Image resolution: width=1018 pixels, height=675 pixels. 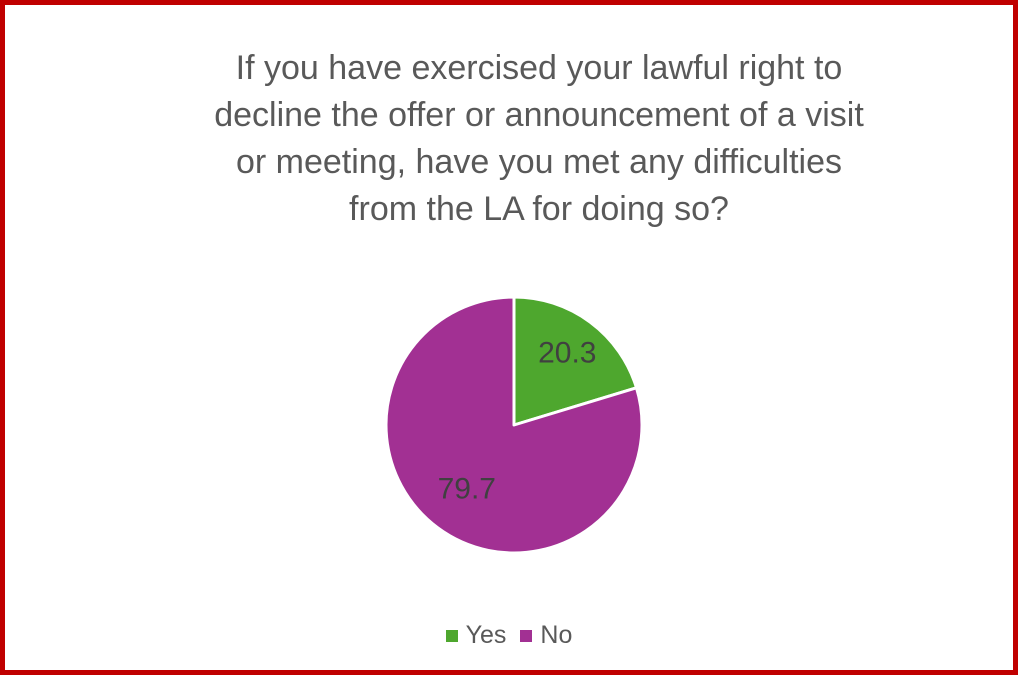 I want to click on legend-item-yes: Yes, so click(x=476, y=635).